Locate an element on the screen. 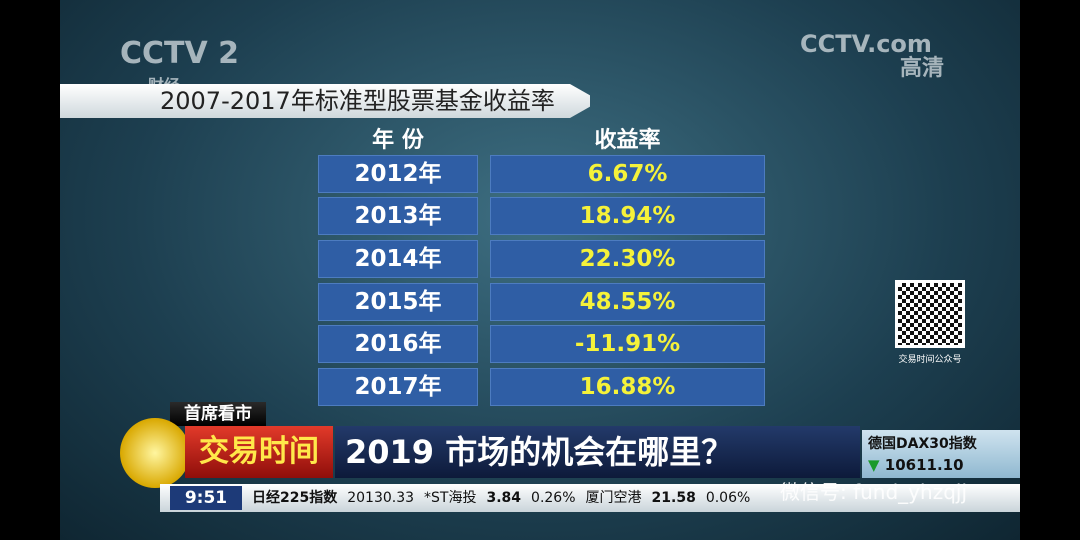  ticker-item: 0.26% is located at coordinates (553, 498).